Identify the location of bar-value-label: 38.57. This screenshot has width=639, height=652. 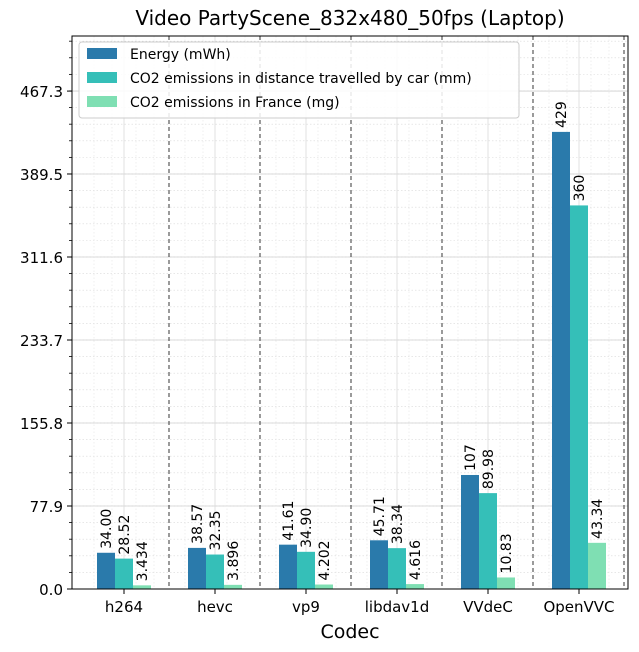
(198, 524).